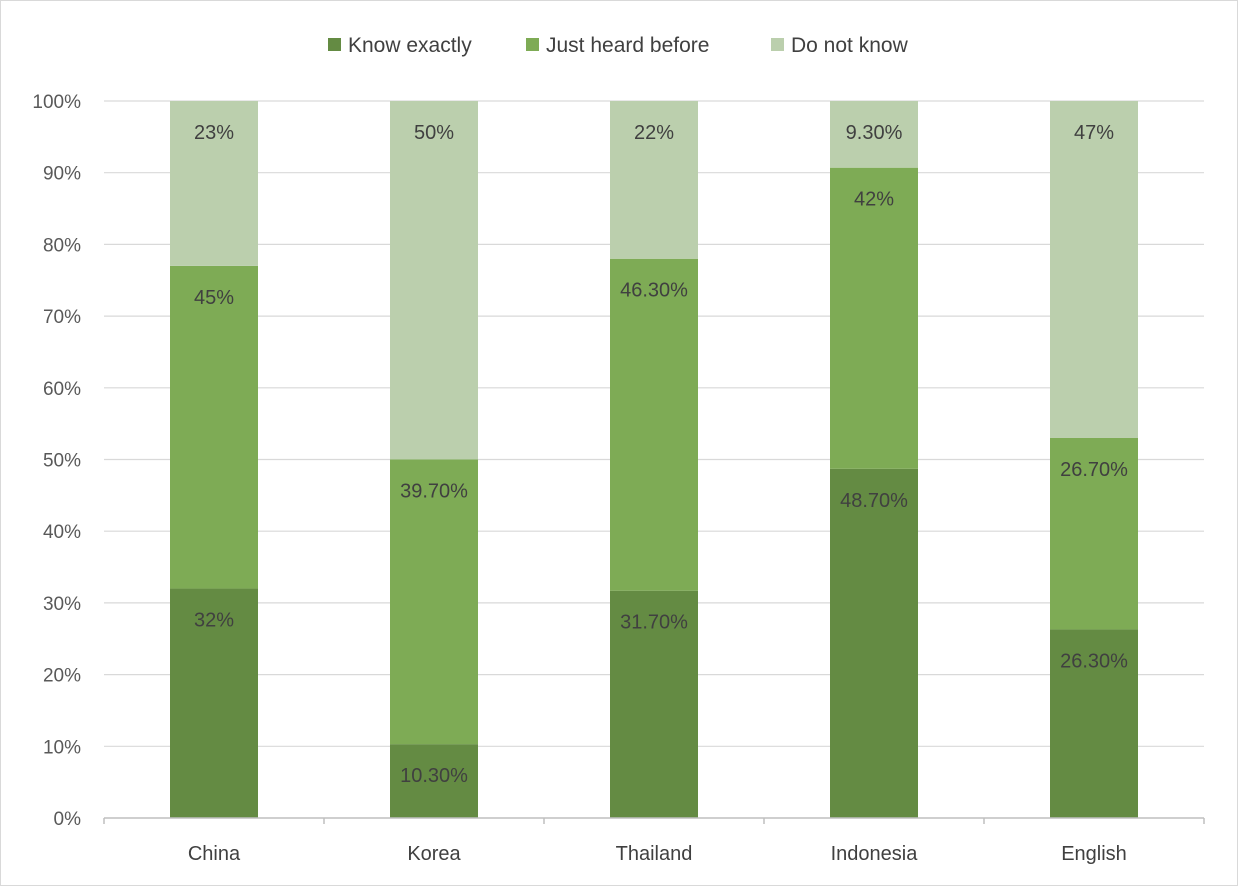  I want to click on data-label: 45%, so click(214, 298).